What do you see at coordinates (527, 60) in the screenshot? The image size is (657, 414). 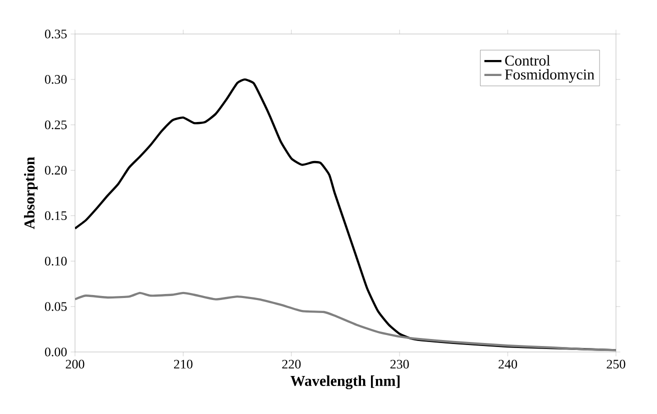 I see `legend-label: Control` at bounding box center [527, 60].